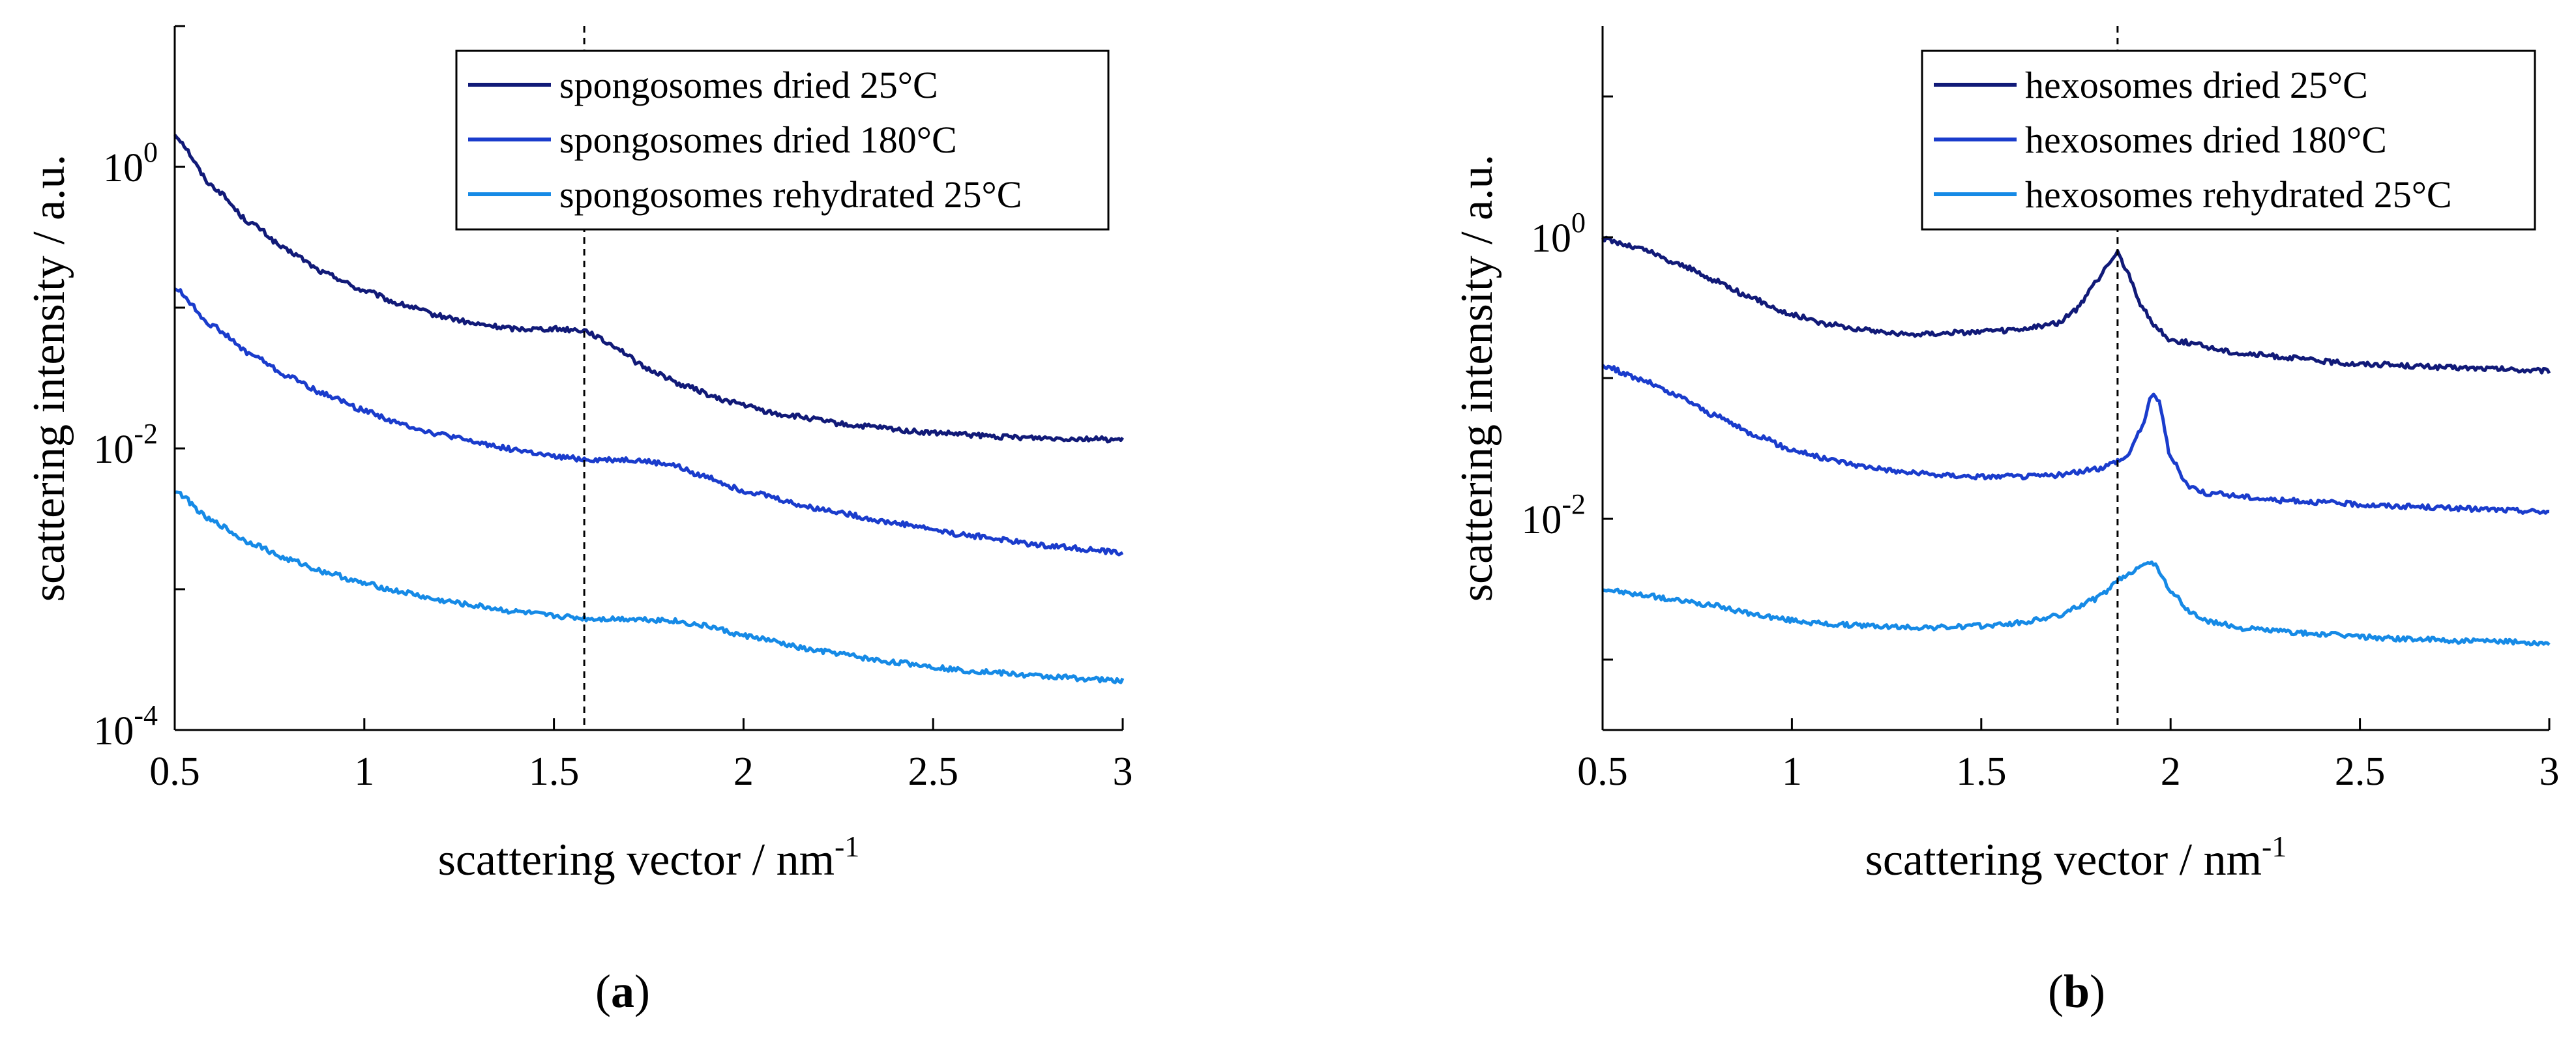 The image size is (2576, 1037). I want to click on x-axis-label-a: scattering vector / nm-1, so click(649, 858).